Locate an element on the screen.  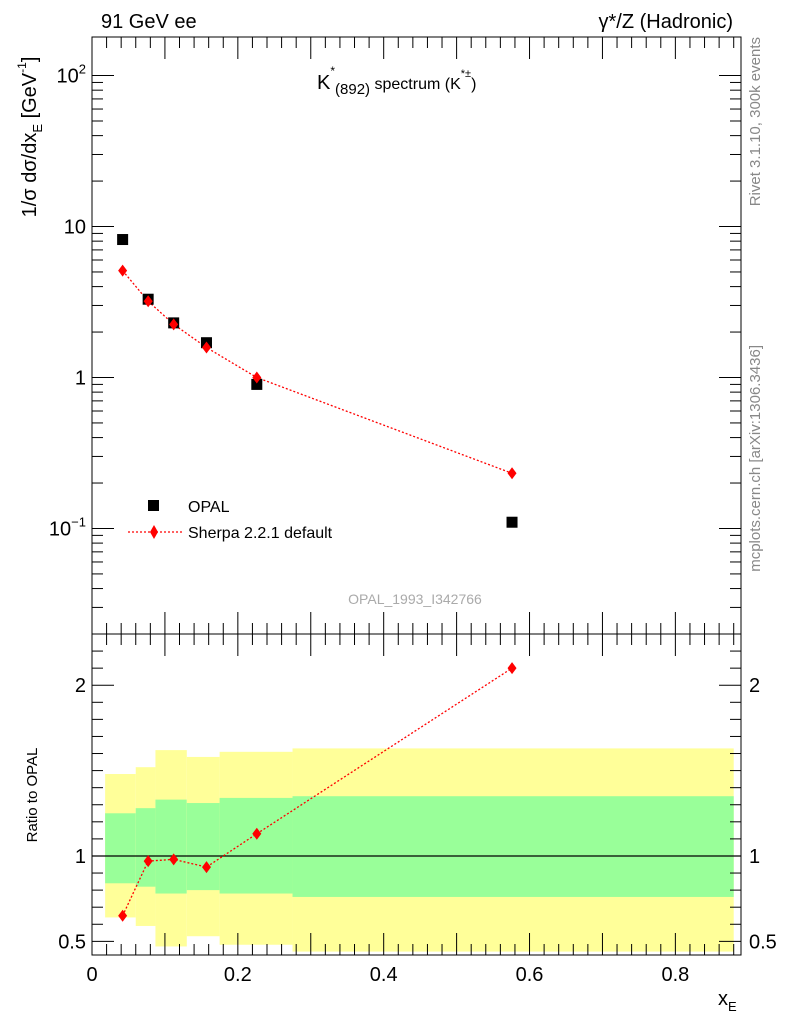
sherpa-line is located at coordinates (317, 372).